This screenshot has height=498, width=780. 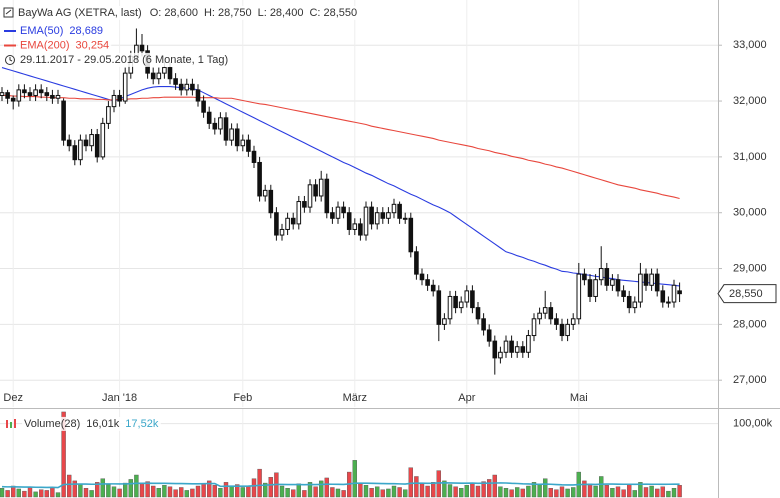 I want to click on y-tick-label: 27,000, so click(x=750, y=380).